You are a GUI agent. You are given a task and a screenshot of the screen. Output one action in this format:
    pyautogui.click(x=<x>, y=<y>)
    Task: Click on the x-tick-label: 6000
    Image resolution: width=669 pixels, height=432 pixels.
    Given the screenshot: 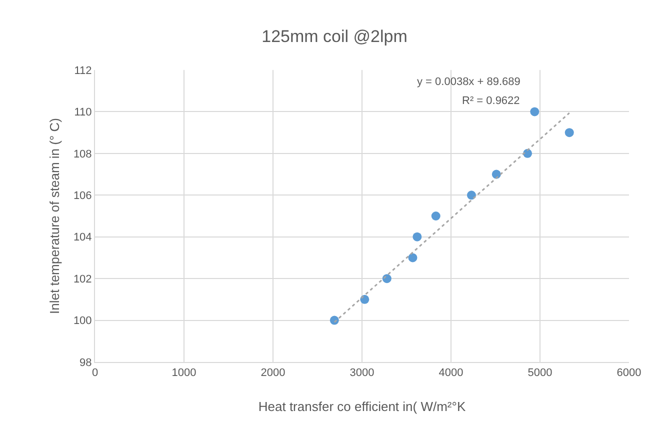 What is the action you would take?
    pyautogui.click(x=629, y=373)
    